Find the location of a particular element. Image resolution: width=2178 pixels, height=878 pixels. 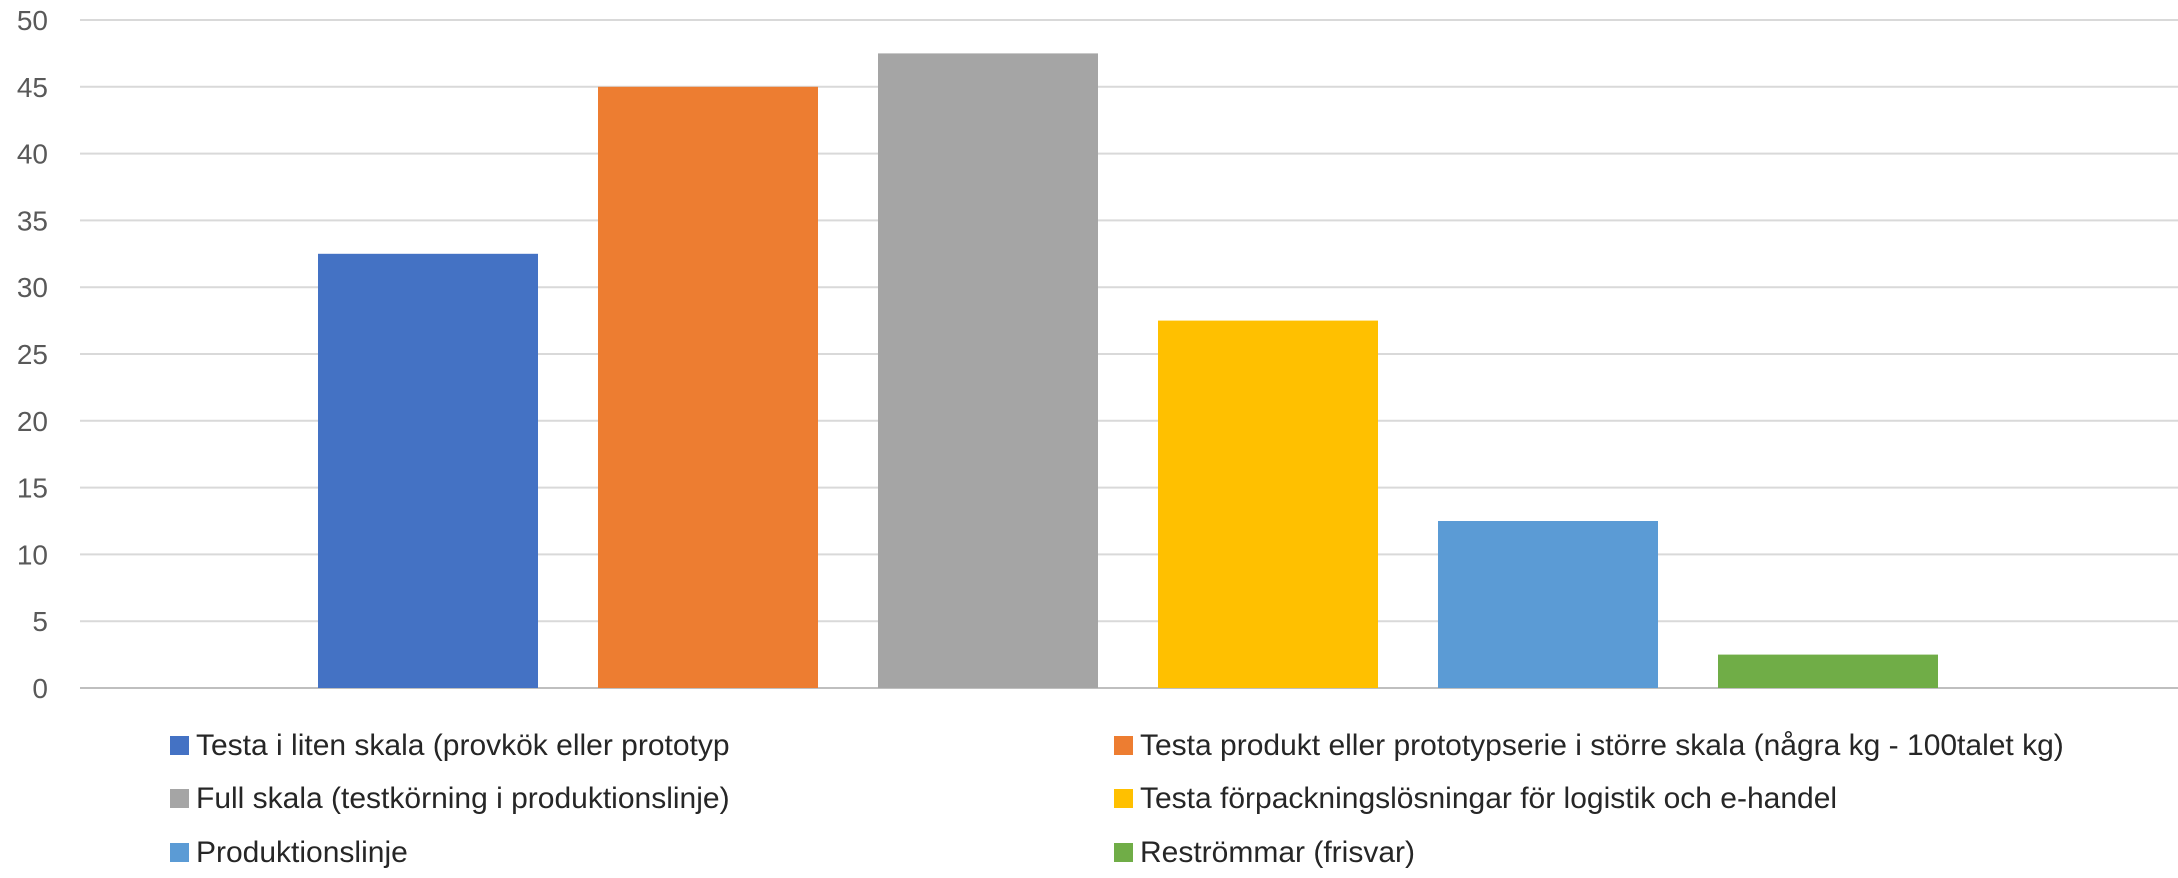

y-tick-label: 25 is located at coordinates (32, 354).